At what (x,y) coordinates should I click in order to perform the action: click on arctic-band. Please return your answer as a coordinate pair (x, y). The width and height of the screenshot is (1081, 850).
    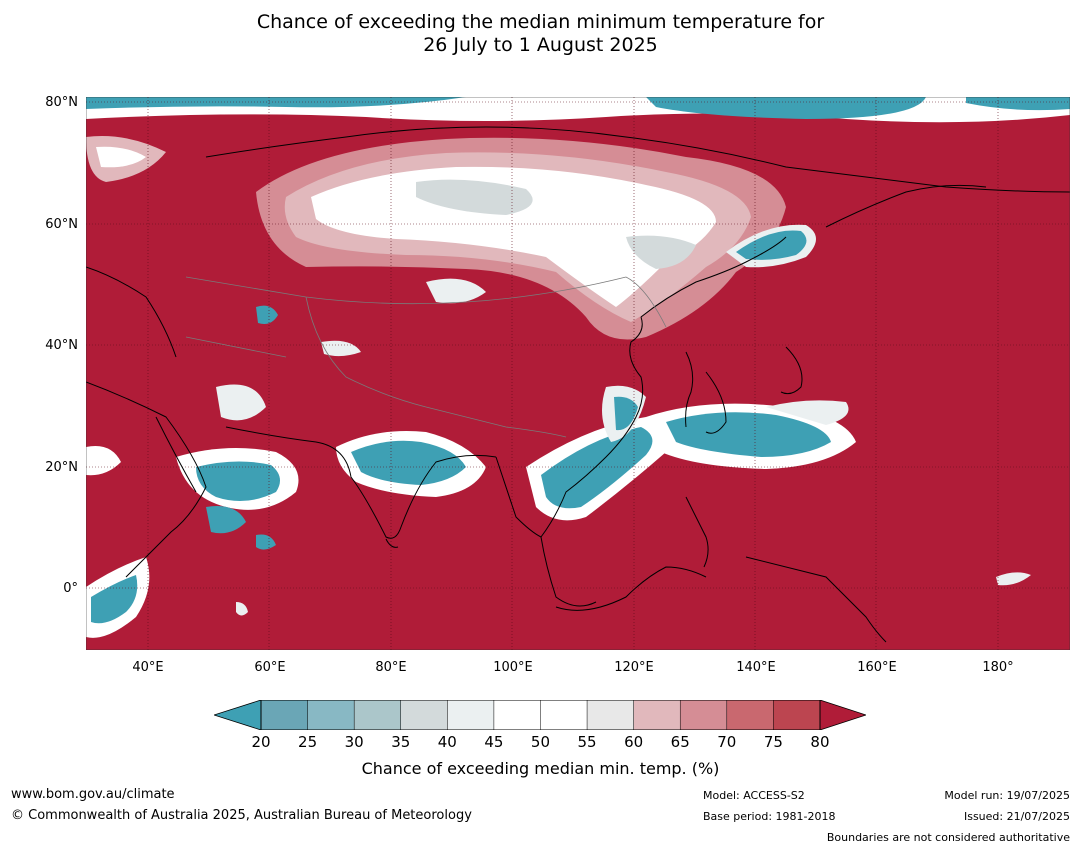
    Looking at the image, I should click on (578, 110).